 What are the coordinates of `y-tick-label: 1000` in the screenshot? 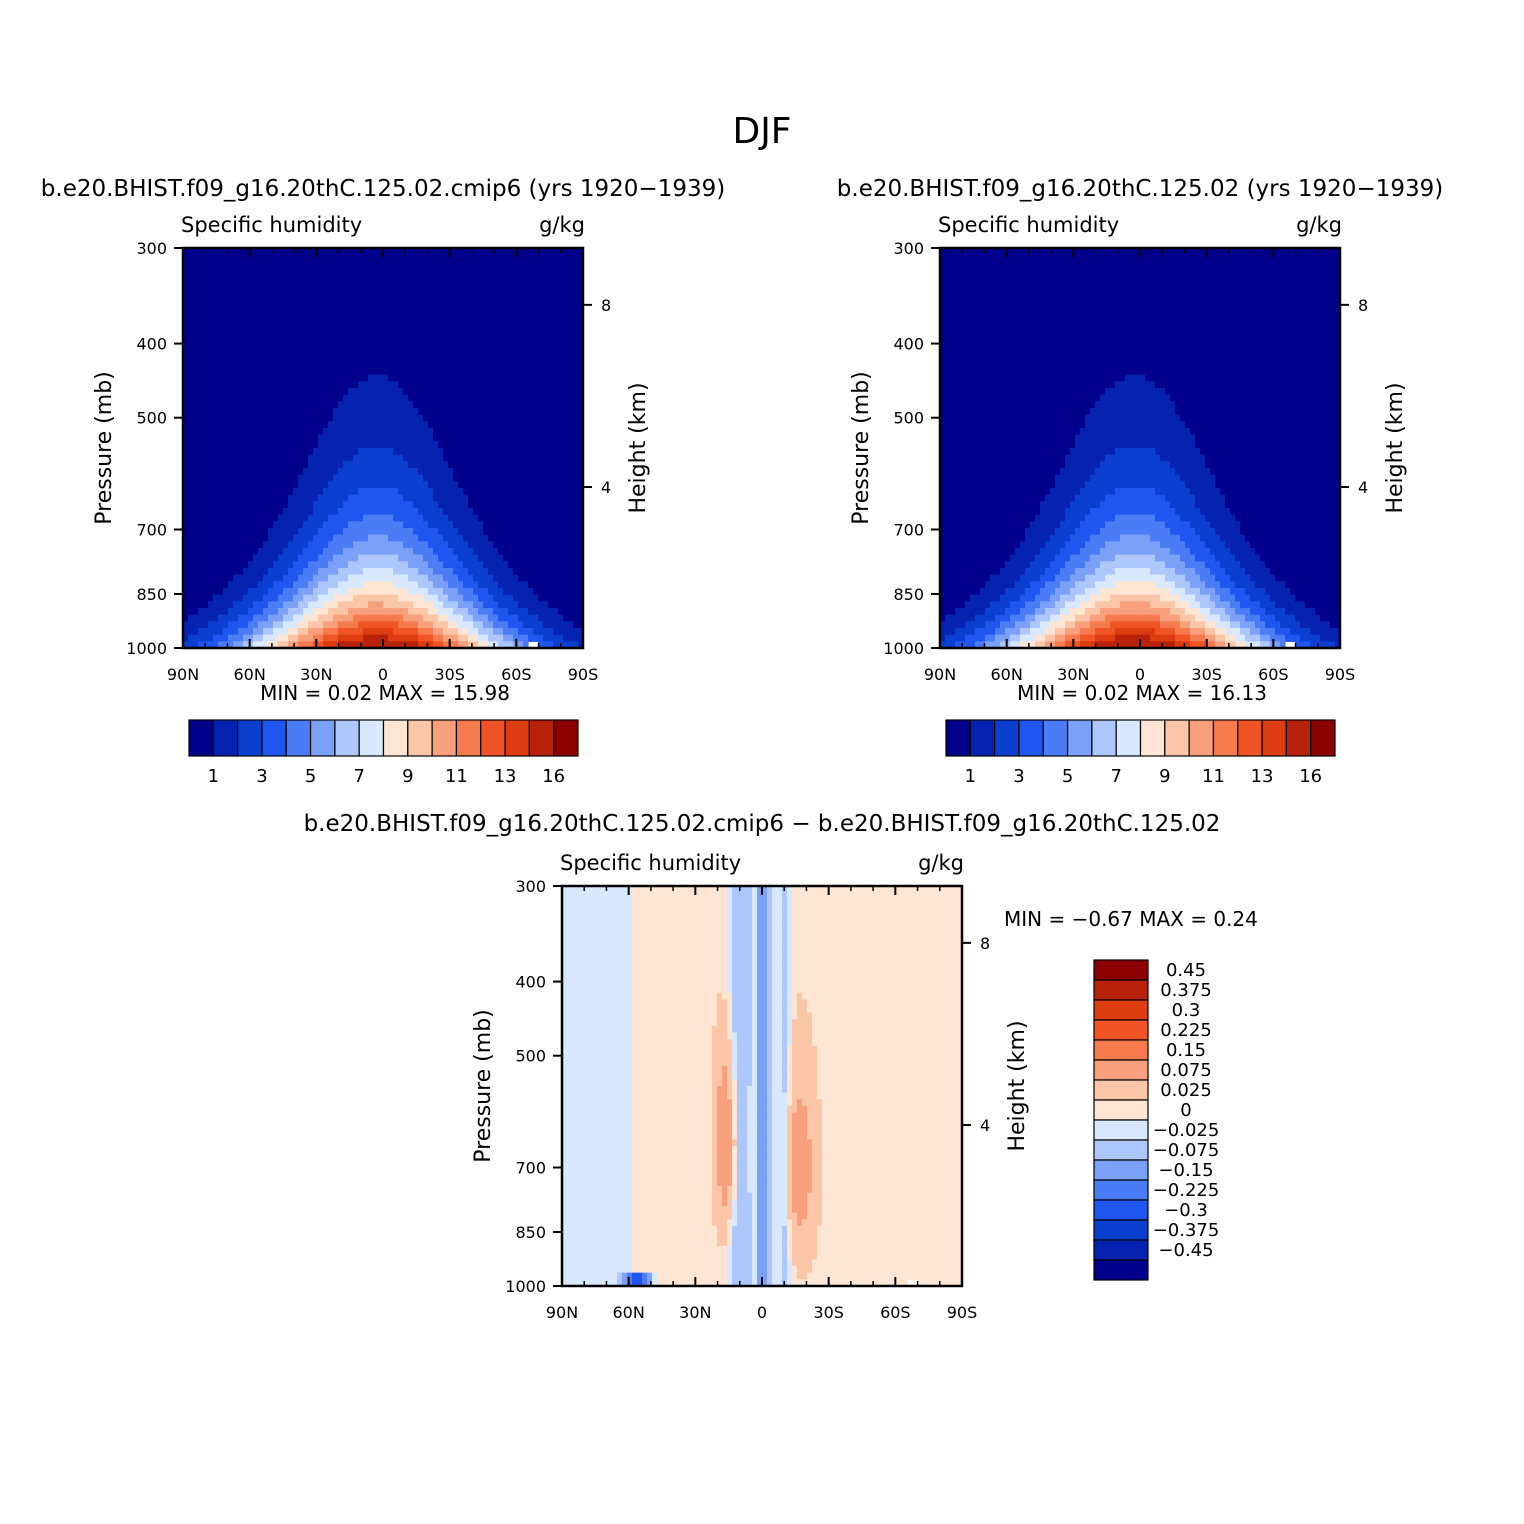 It's located at (146, 648).